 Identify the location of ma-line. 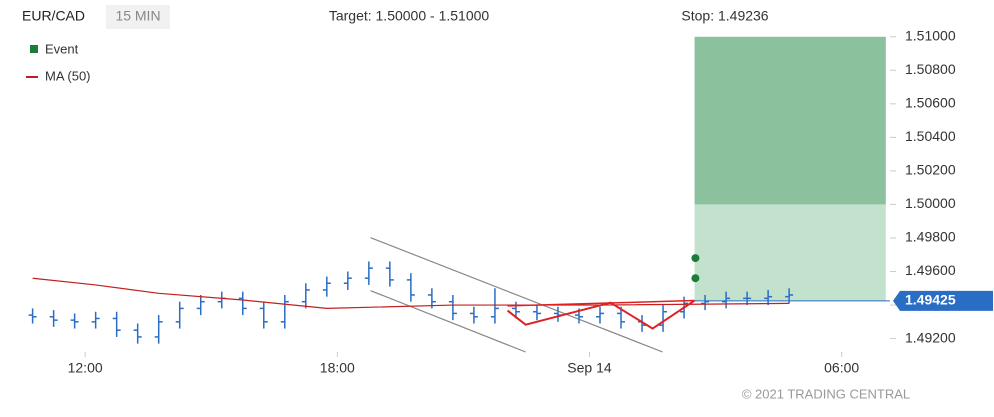
(411, 293).